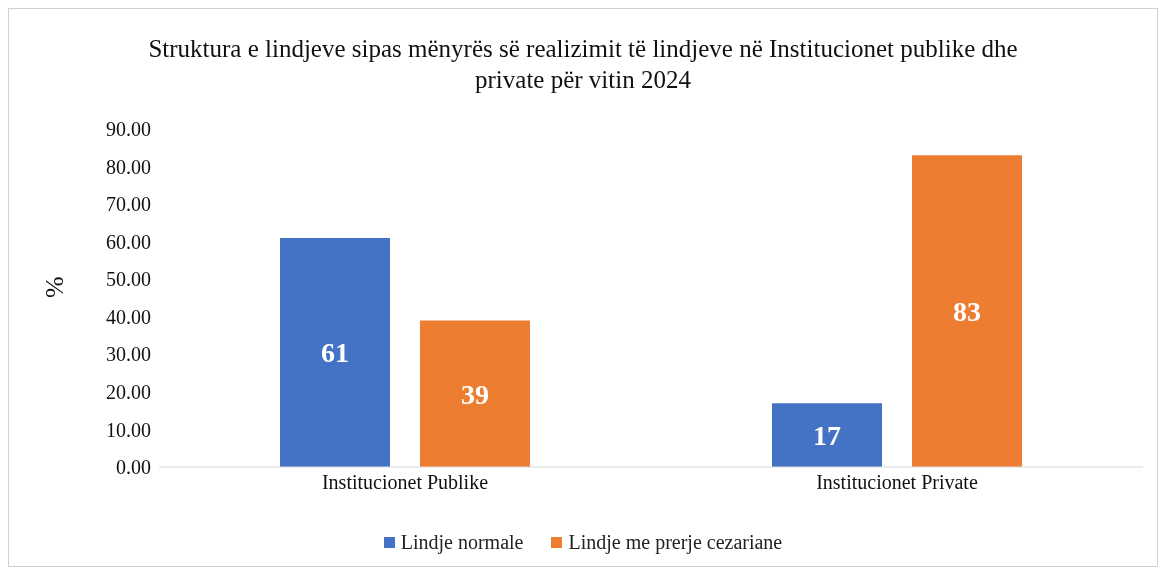 The width and height of the screenshot is (1168, 577). I want to click on data-label: 39, so click(475, 394).